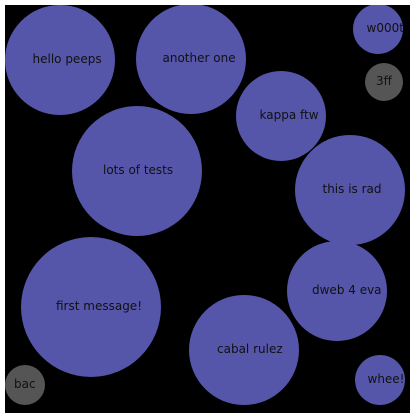 Image resolution: width=410 pixels, height=413 pixels. I want to click on bubble-label: kappa ftw, so click(289, 115).